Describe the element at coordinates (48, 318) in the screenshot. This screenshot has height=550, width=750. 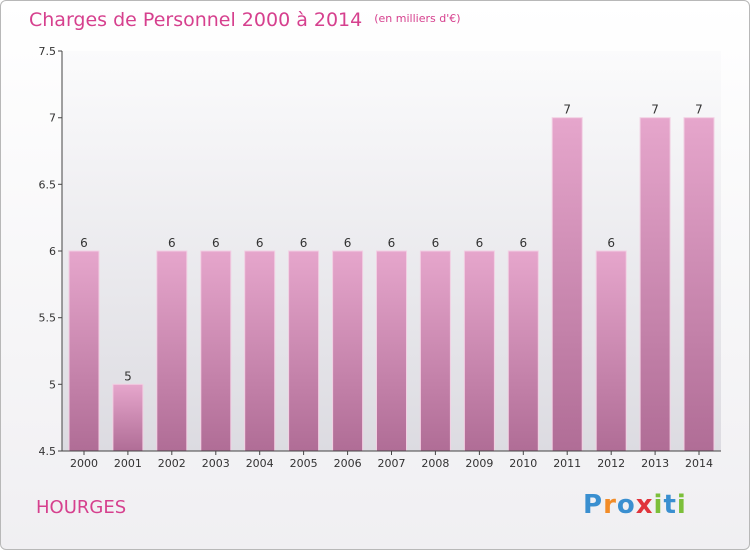
I see `y-tick-label-5.5: 5.5` at that location.